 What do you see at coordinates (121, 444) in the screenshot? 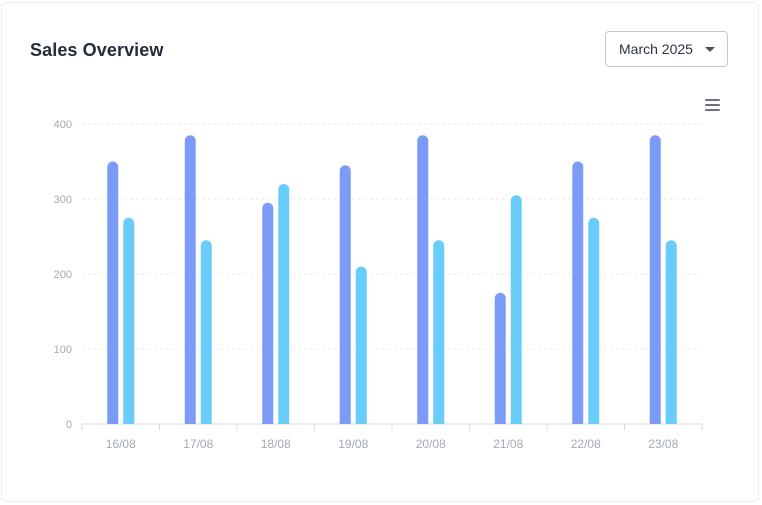
I see `x-tick-label: 16/08` at bounding box center [121, 444].